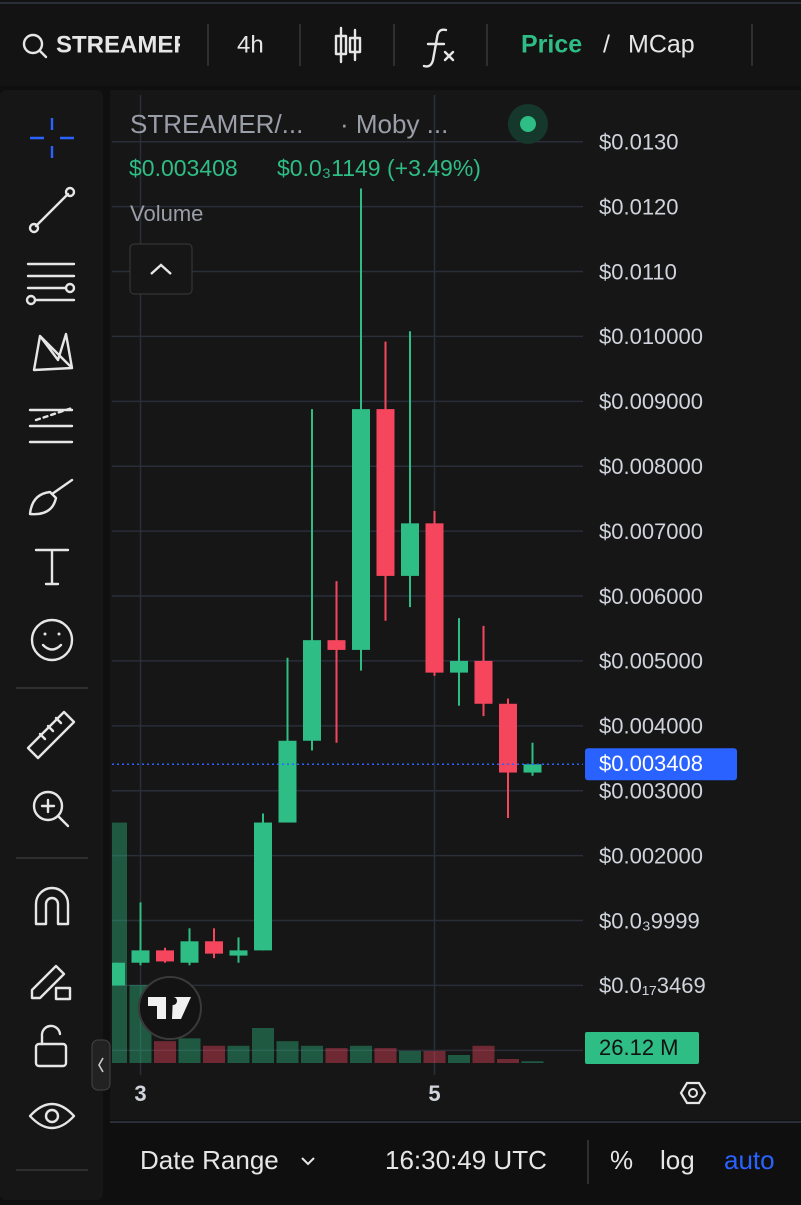  I want to click on auto-toggle: auto, so click(749, 1160).